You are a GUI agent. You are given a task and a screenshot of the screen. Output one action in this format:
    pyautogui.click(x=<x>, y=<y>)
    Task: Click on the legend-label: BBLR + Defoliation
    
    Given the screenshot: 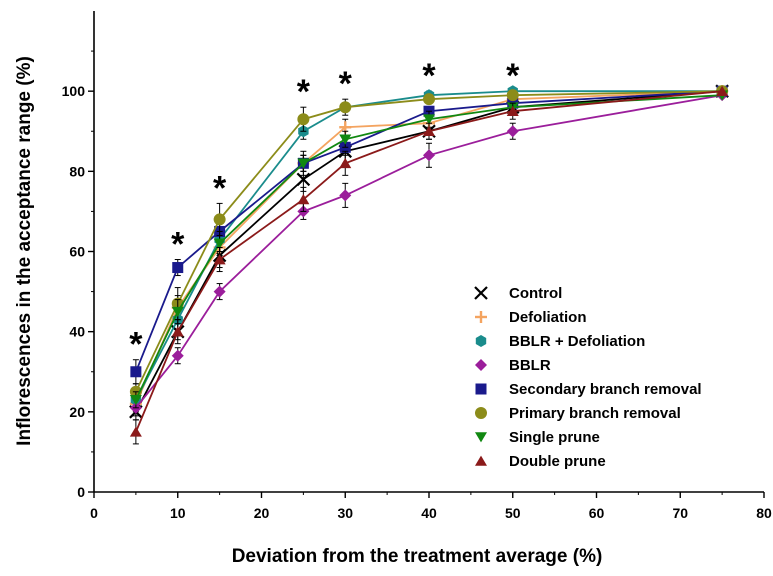 What is the action you would take?
    pyautogui.click(x=577, y=341)
    